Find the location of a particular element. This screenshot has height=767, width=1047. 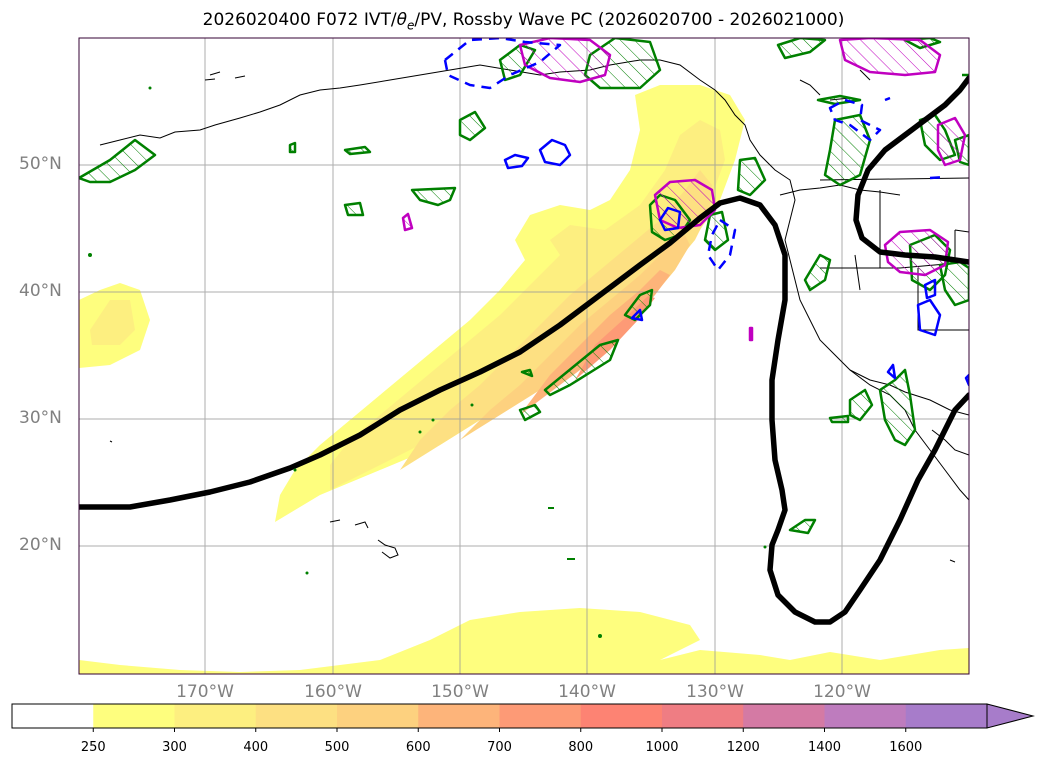

colorbar-tick-label: 1200 is located at coordinates (743, 747).